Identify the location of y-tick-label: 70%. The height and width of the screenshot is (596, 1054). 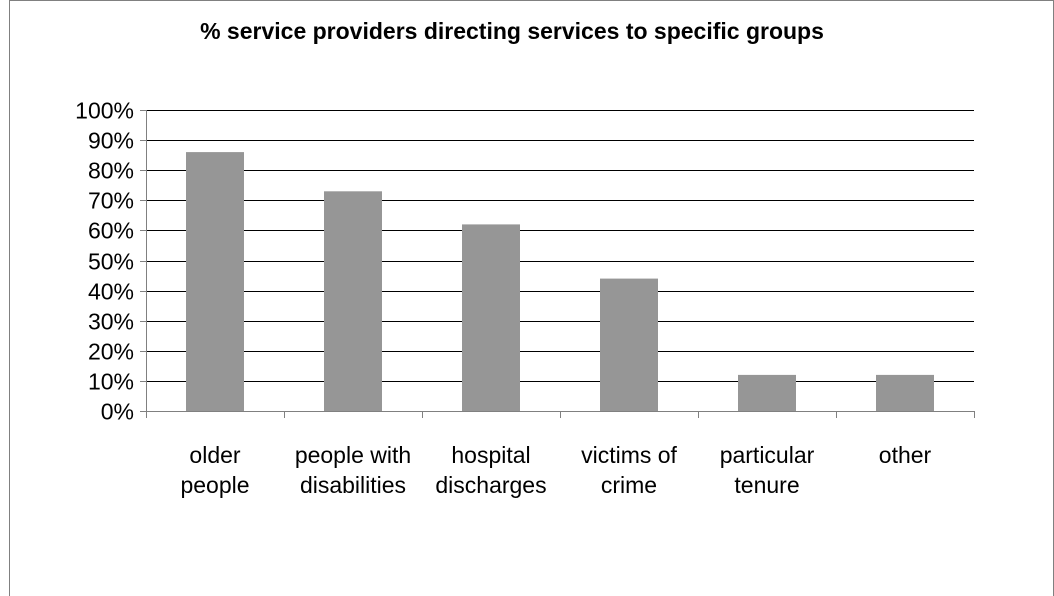
(111, 201).